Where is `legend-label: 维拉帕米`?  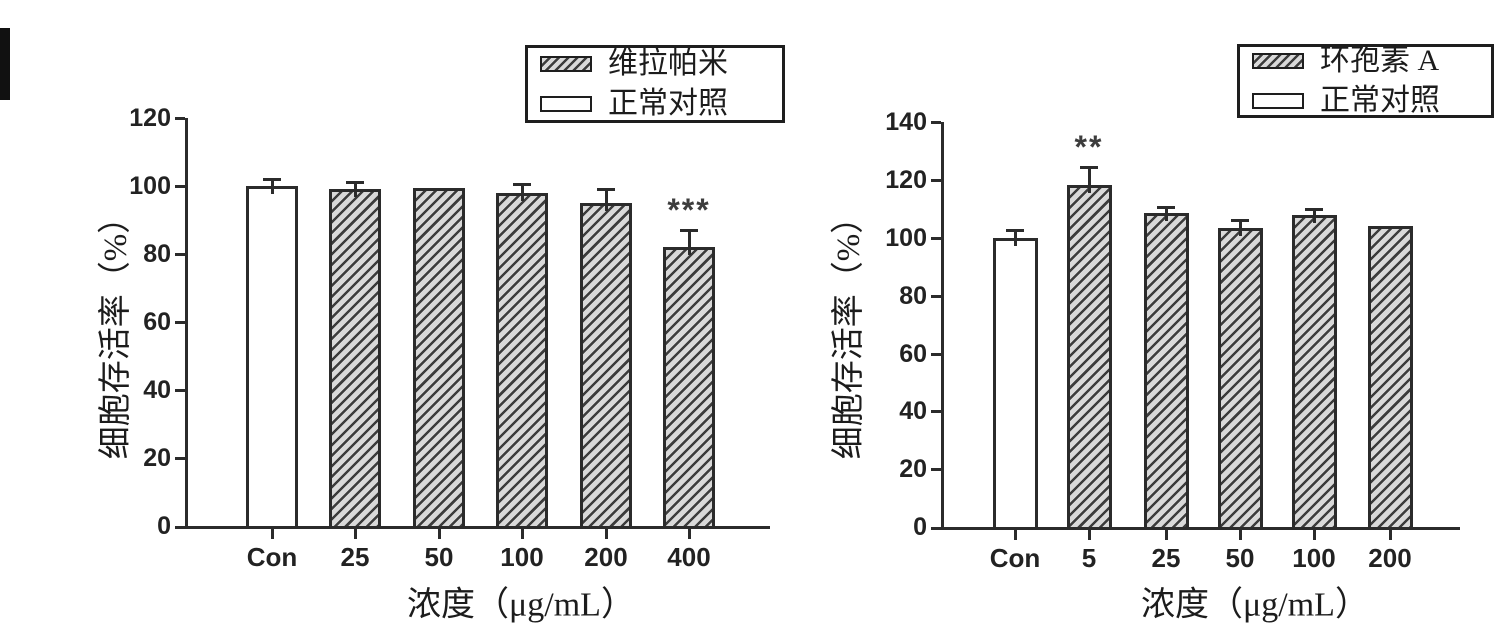 legend-label: 维拉帕米 is located at coordinates (668, 63).